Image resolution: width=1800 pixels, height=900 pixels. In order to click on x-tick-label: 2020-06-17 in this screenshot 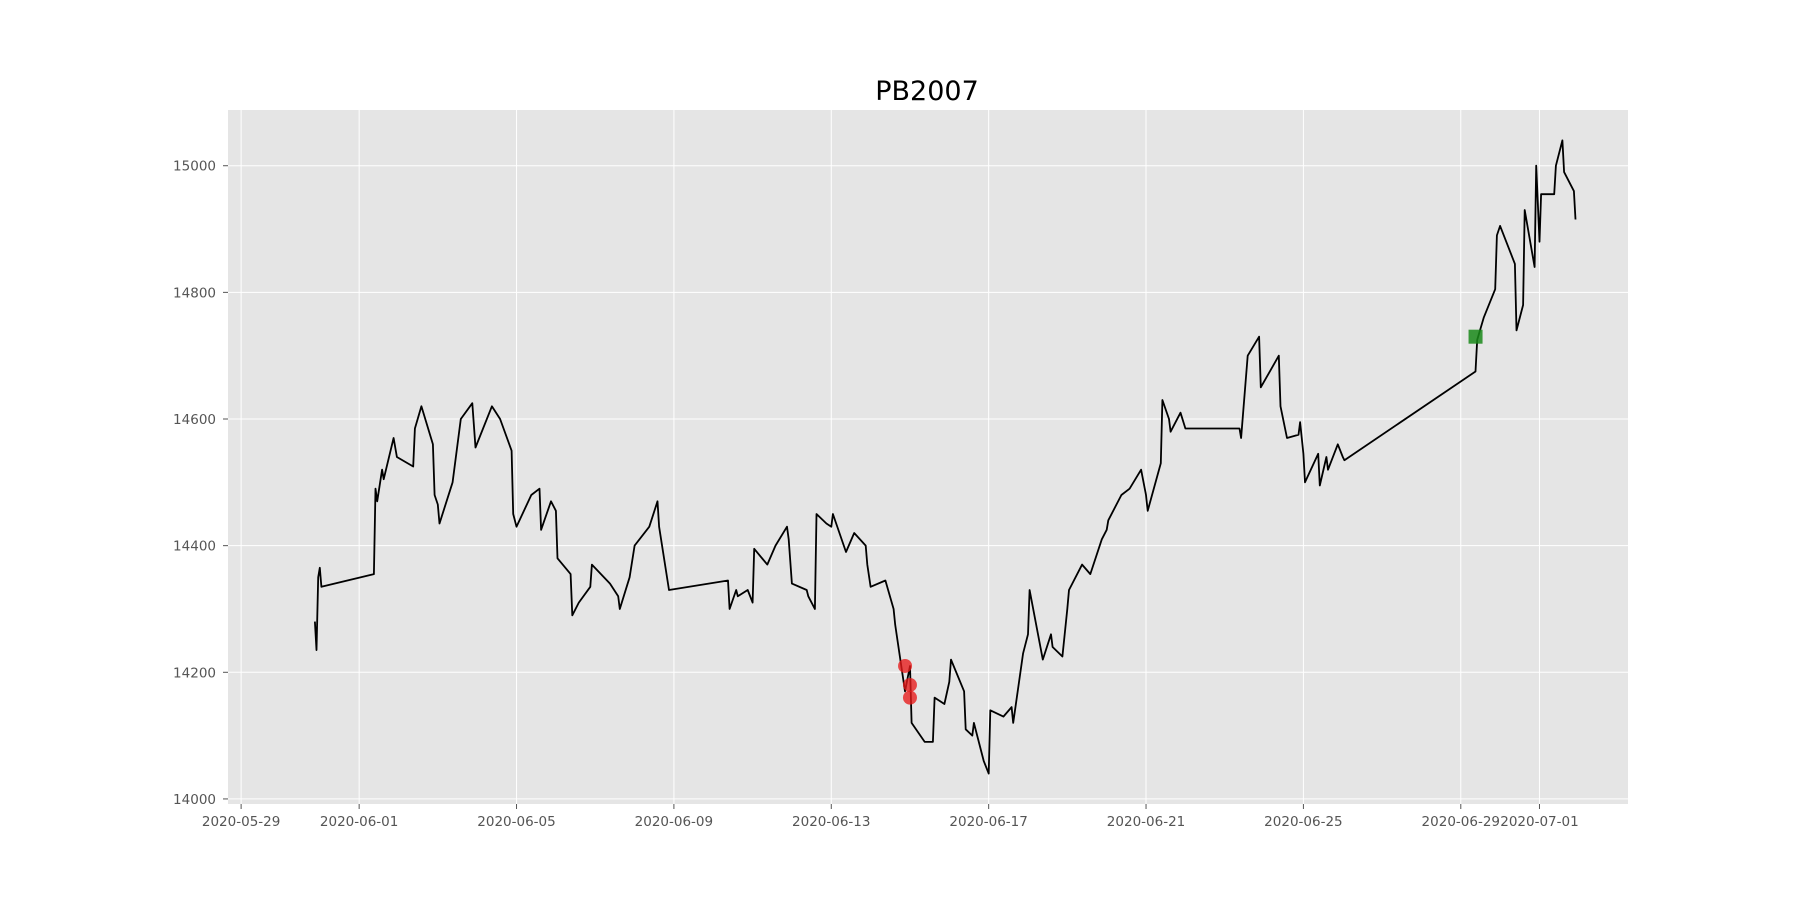, I will do `click(988, 822)`.